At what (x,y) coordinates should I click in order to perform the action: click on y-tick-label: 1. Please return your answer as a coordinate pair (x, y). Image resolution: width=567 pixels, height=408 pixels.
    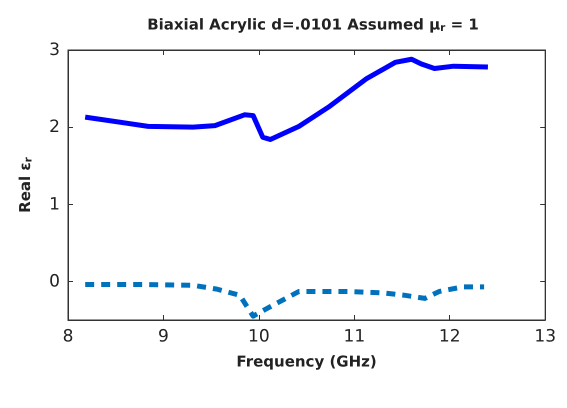
    Looking at the image, I should click on (54, 204).